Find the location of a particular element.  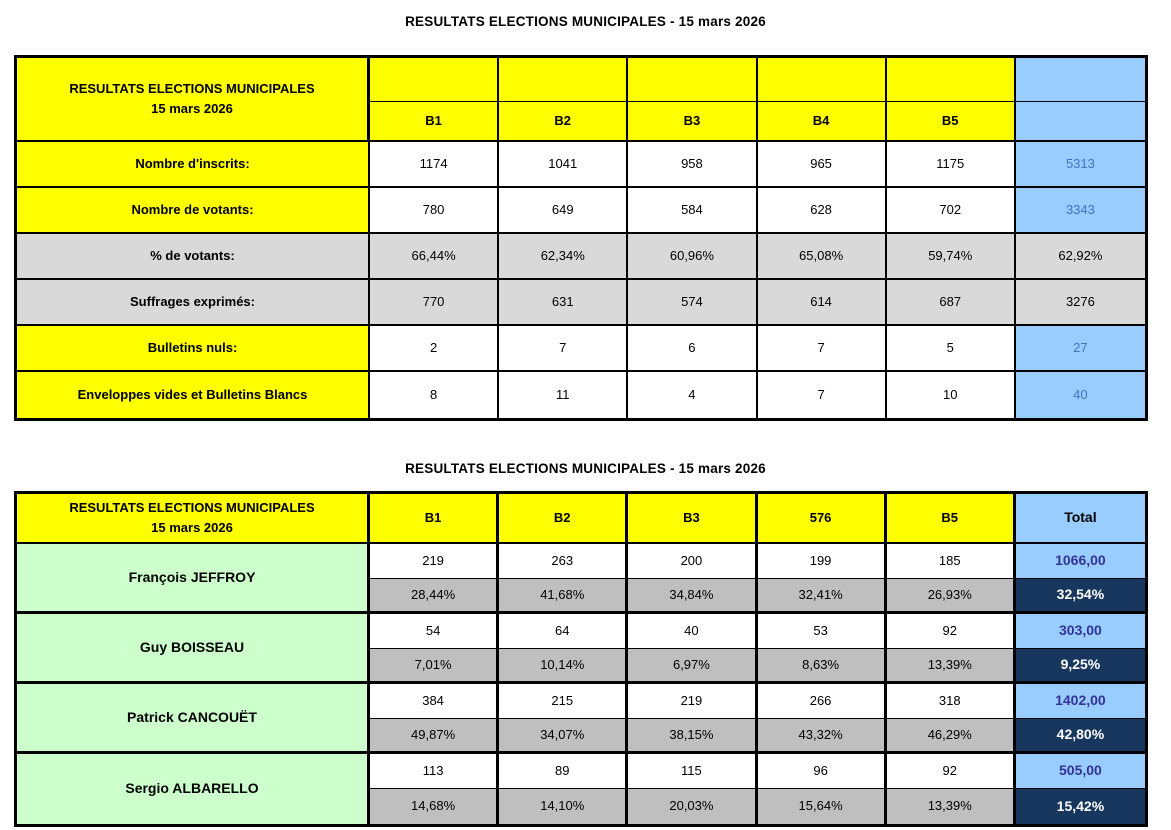

percent-cell: 15,64% is located at coordinates (822, 806).